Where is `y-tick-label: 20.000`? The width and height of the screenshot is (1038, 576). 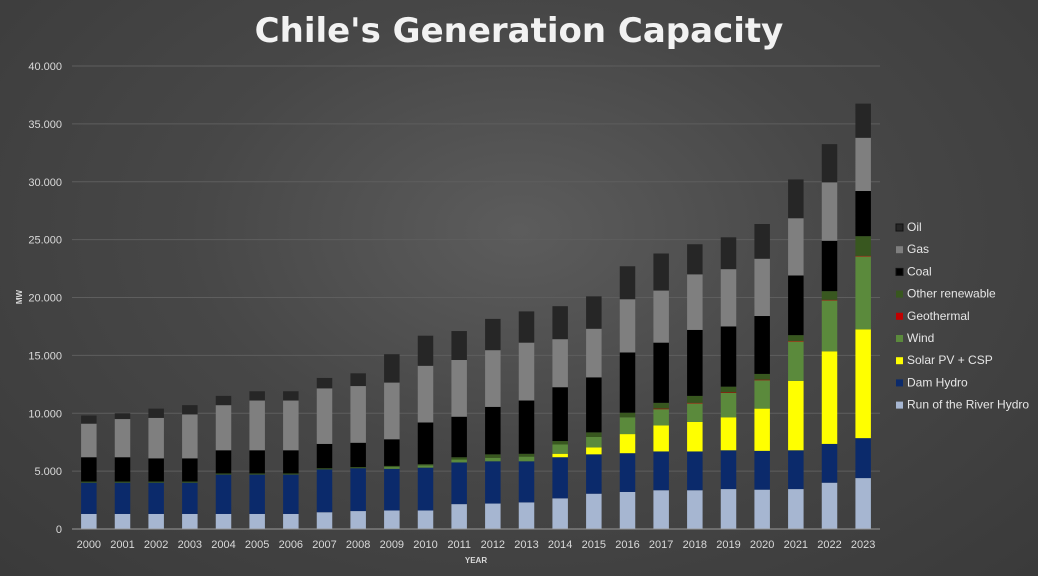 y-tick-label: 20.000 is located at coordinates (45, 299).